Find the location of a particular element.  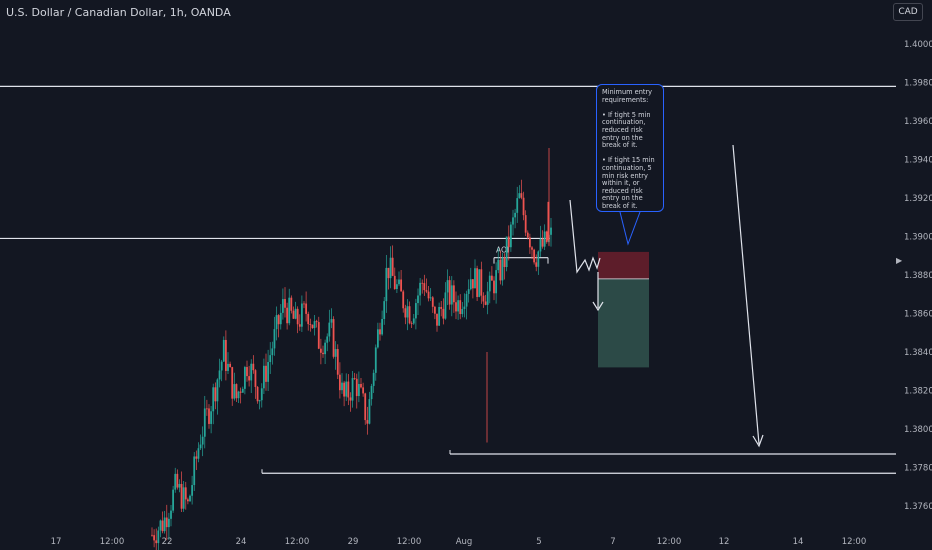

time-tick-label: 12 is located at coordinates (724, 542).